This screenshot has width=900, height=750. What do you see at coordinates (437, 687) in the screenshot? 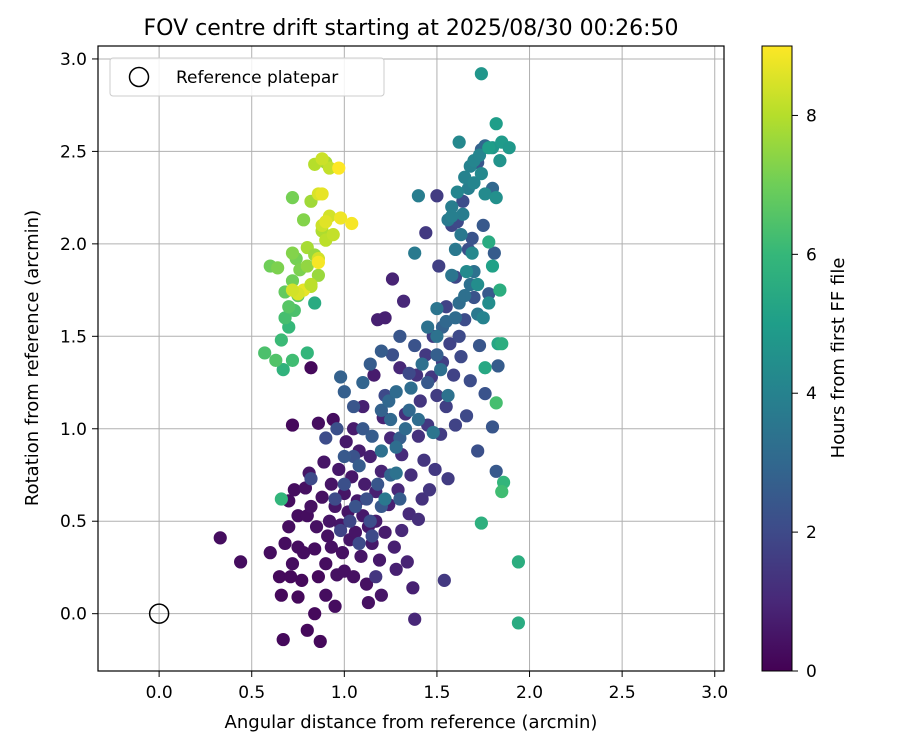
I see `x-axis-ticks: 0.0 0.5 1.0 1.5 2.0 2.5 3.0` at bounding box center [437, 687].